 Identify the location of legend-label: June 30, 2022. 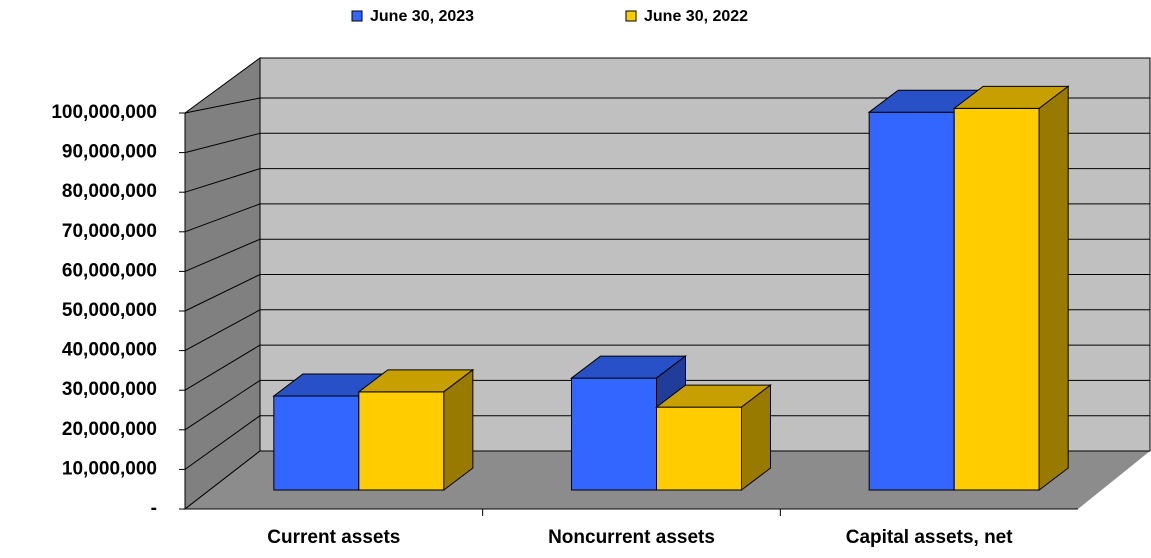
(696, 16).